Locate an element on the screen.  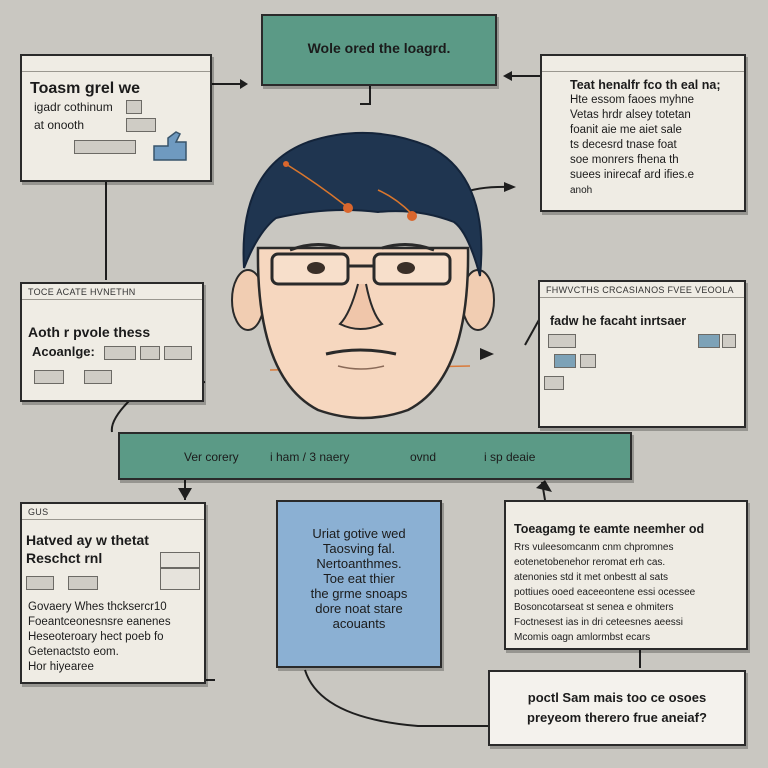
top-left-button is located at coordinates (105, 147).